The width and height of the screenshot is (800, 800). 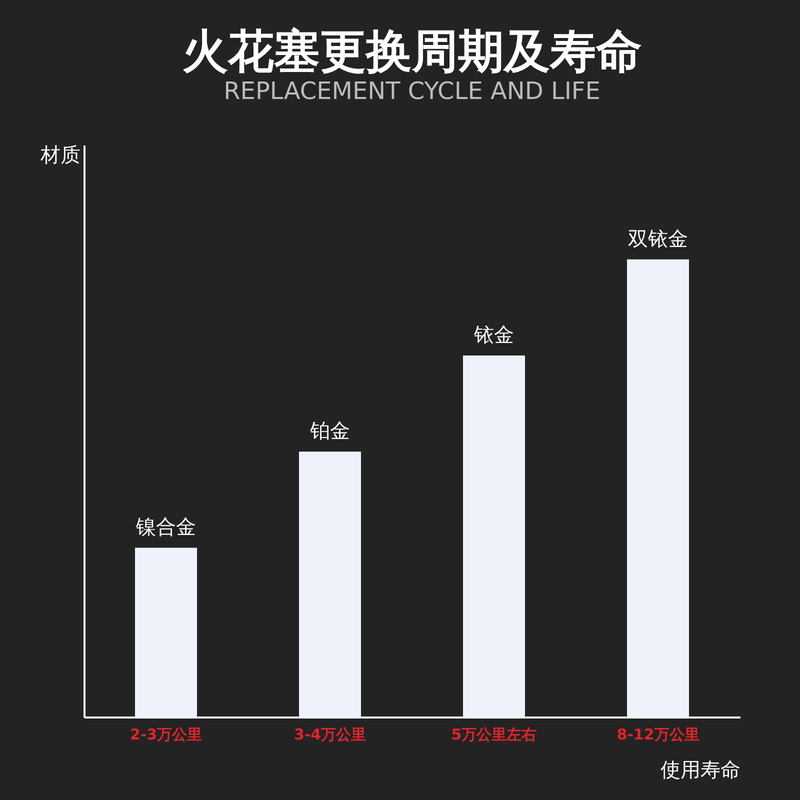 I want to click on chart-subtitle: REPLACEMENT CYCLE AND LIFE, so click(x=412, y=91).